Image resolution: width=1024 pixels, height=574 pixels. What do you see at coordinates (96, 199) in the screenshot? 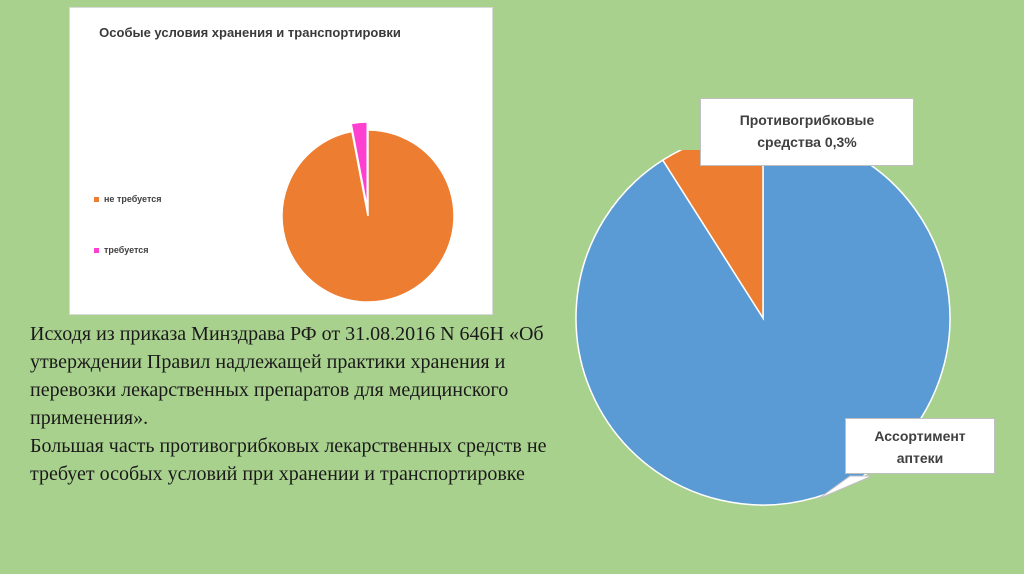
I see `legend-swatch-orange` at bounding box center [96, 199].